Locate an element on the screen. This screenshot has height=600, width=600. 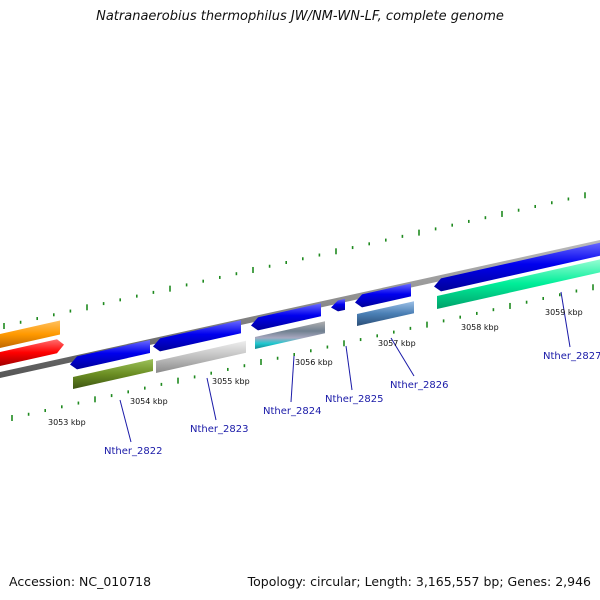
gene-label-nther-2827: Nther_2827 is located at coordinates (571, 356).